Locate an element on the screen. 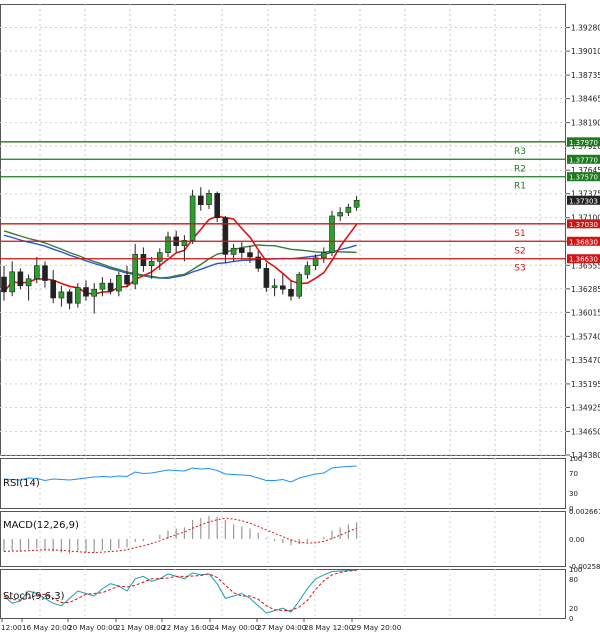 Image resolution: width=600 pixels, height=635 pixels. level-price-tag-r1 is located at coordinates (583, 177).